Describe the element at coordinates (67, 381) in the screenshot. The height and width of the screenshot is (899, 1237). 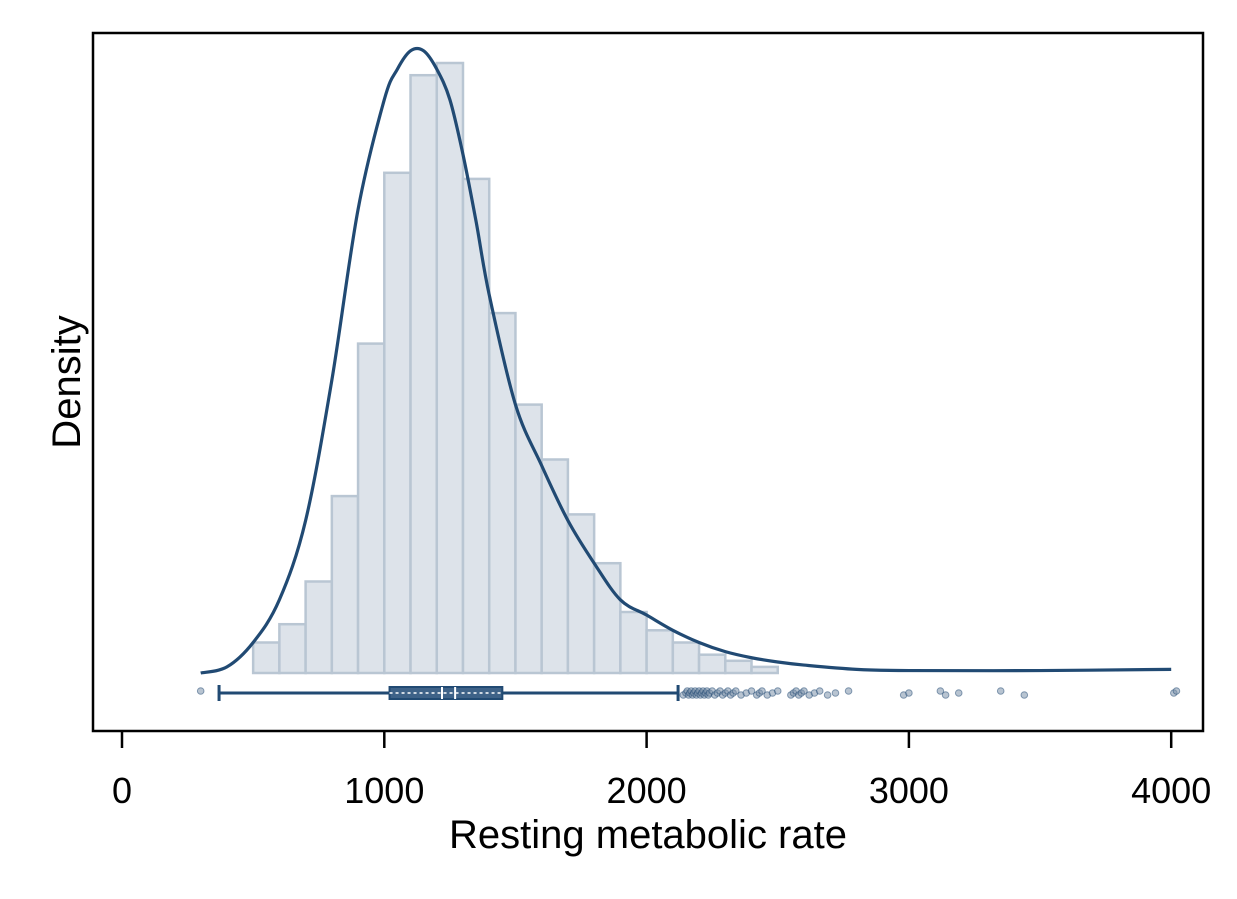
I see `y-axis-title: Density` at that location.